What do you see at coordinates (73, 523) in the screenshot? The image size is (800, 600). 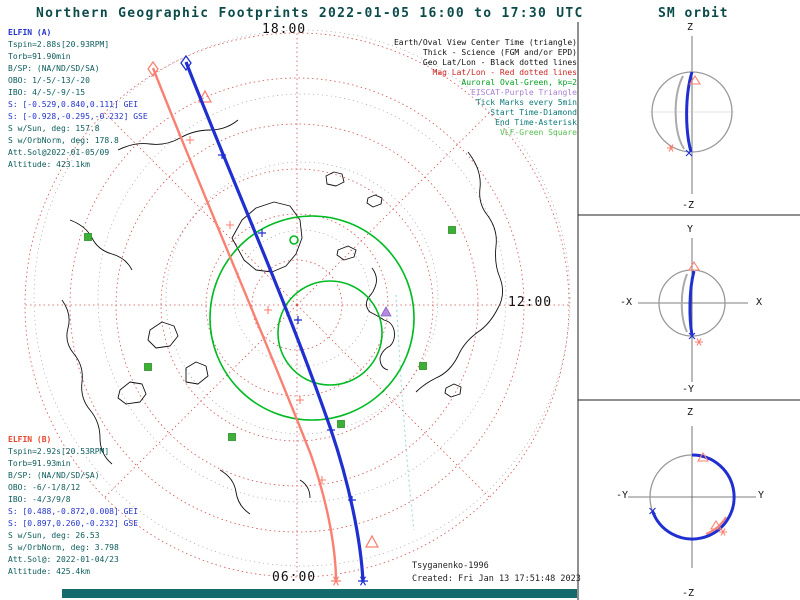 I see `elfin-b-s-gse: S: [0.897,0.260,-0.232] GSE` at bounding box center [73, 523].